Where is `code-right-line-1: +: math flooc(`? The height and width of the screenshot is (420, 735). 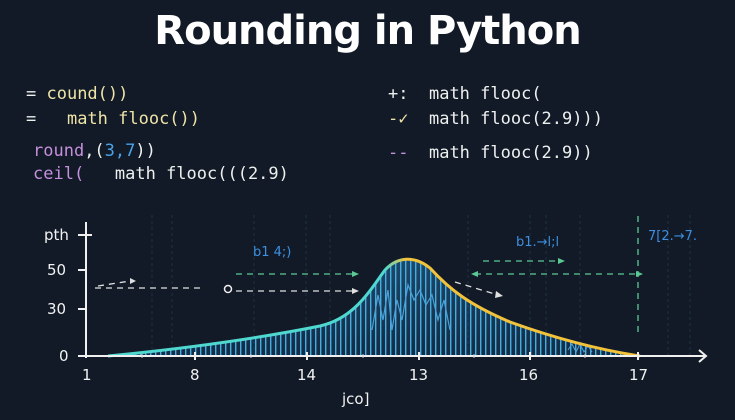 code-right-line-1: +: math flooc( is located at coordinates (465, 94).